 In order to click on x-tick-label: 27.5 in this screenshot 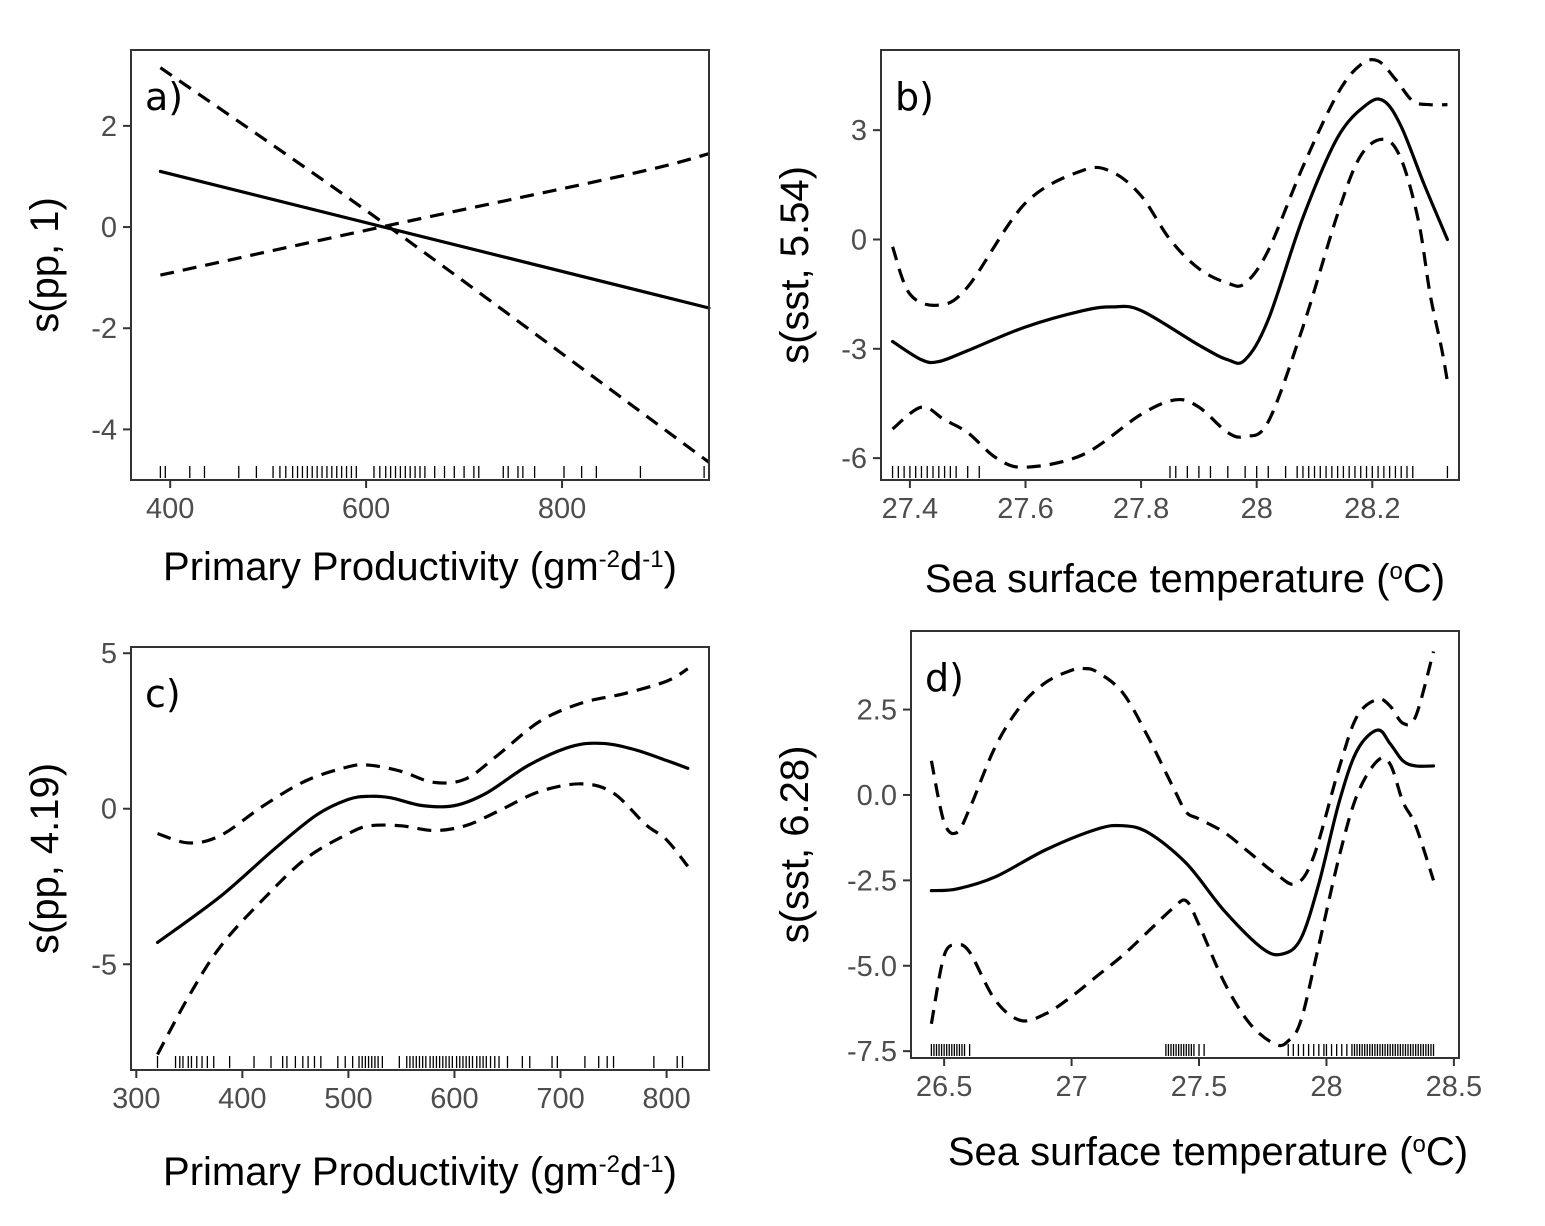, I will do `click(1199, 1087)`.